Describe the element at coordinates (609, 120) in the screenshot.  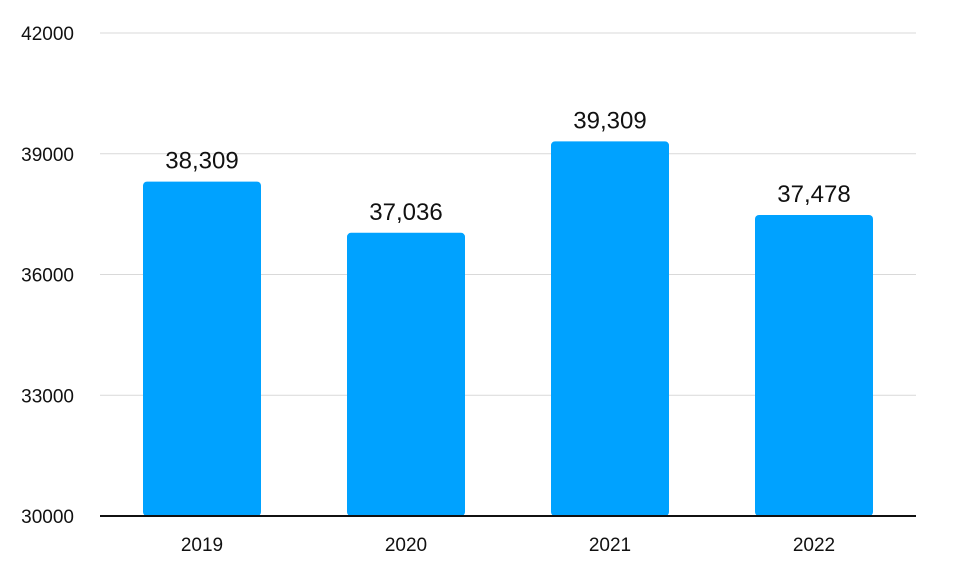
I see `data-label-2021: 39,309` at that location.